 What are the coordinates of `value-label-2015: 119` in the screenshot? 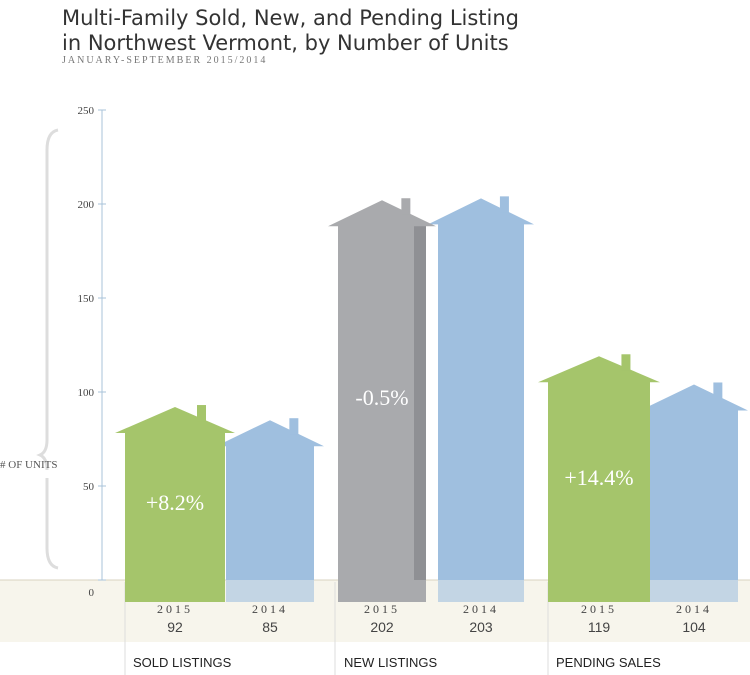 It's located at (599, 627).